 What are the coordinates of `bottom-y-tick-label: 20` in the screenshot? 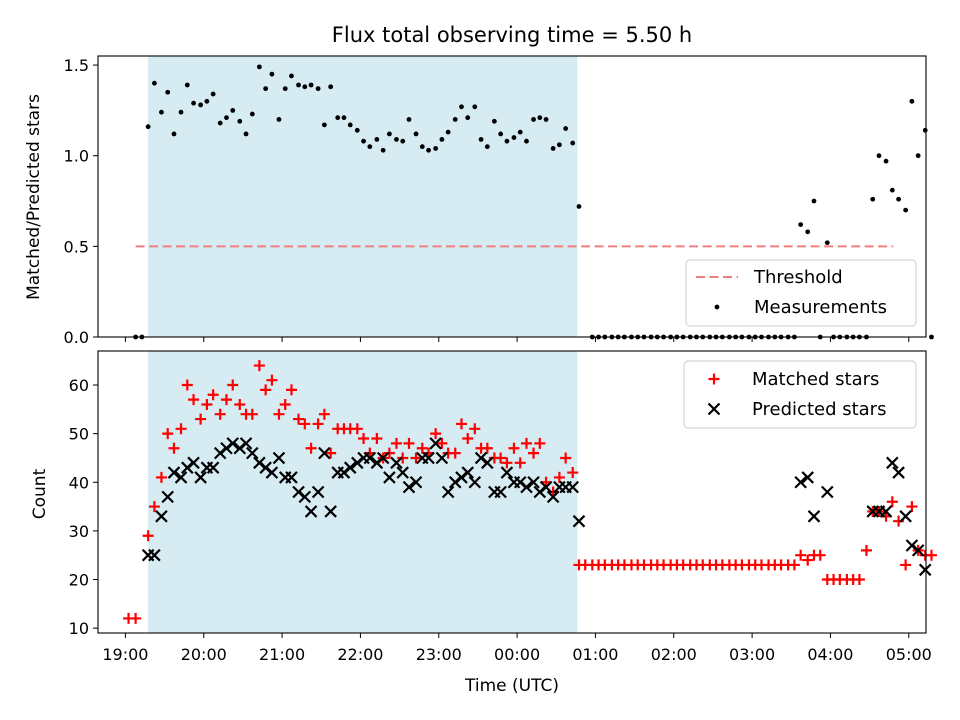 It's located at (79, 580).